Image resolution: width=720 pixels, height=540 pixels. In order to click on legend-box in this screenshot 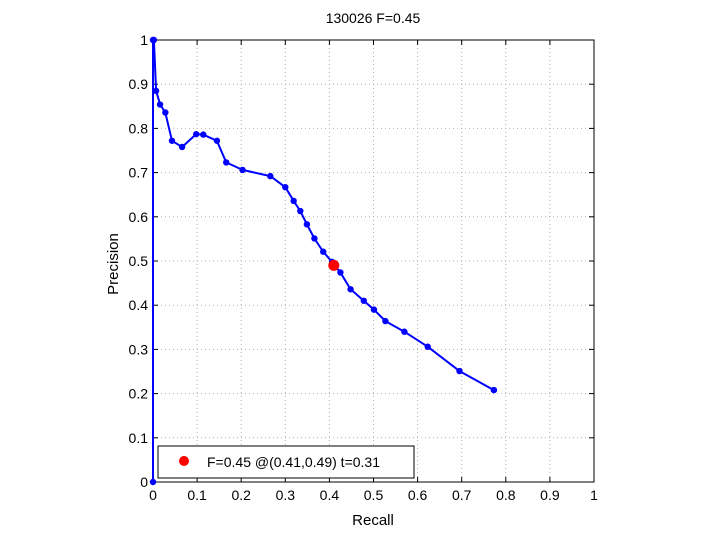, I will do `click(286, 462)`.